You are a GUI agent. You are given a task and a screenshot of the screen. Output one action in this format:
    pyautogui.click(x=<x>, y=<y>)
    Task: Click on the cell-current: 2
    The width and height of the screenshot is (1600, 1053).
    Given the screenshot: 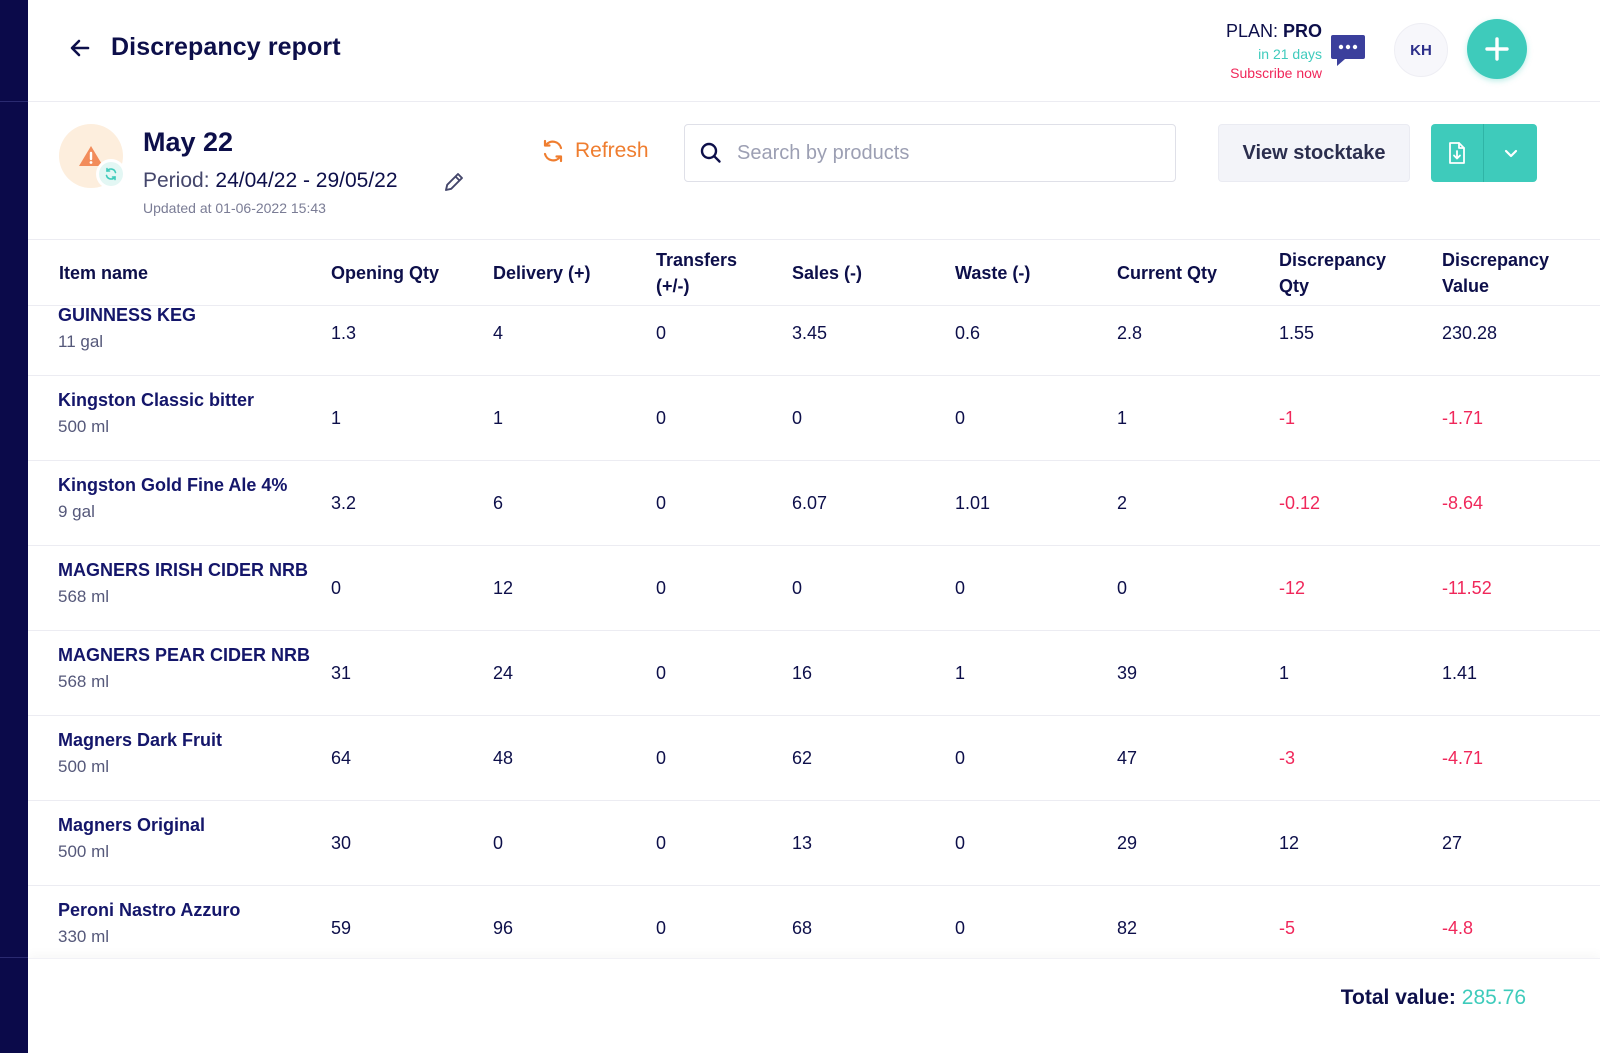 What is the action you would take?
    pyautogui.click(x=1122, y=503)
    